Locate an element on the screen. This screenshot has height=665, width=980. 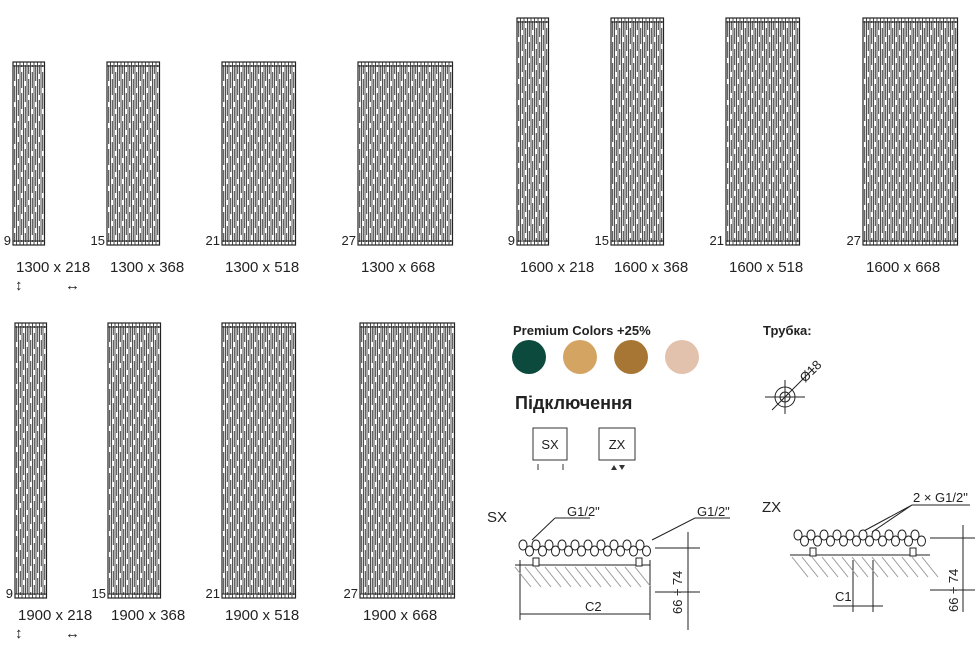
tube-count: 27 is located at coordinates (349, 240).